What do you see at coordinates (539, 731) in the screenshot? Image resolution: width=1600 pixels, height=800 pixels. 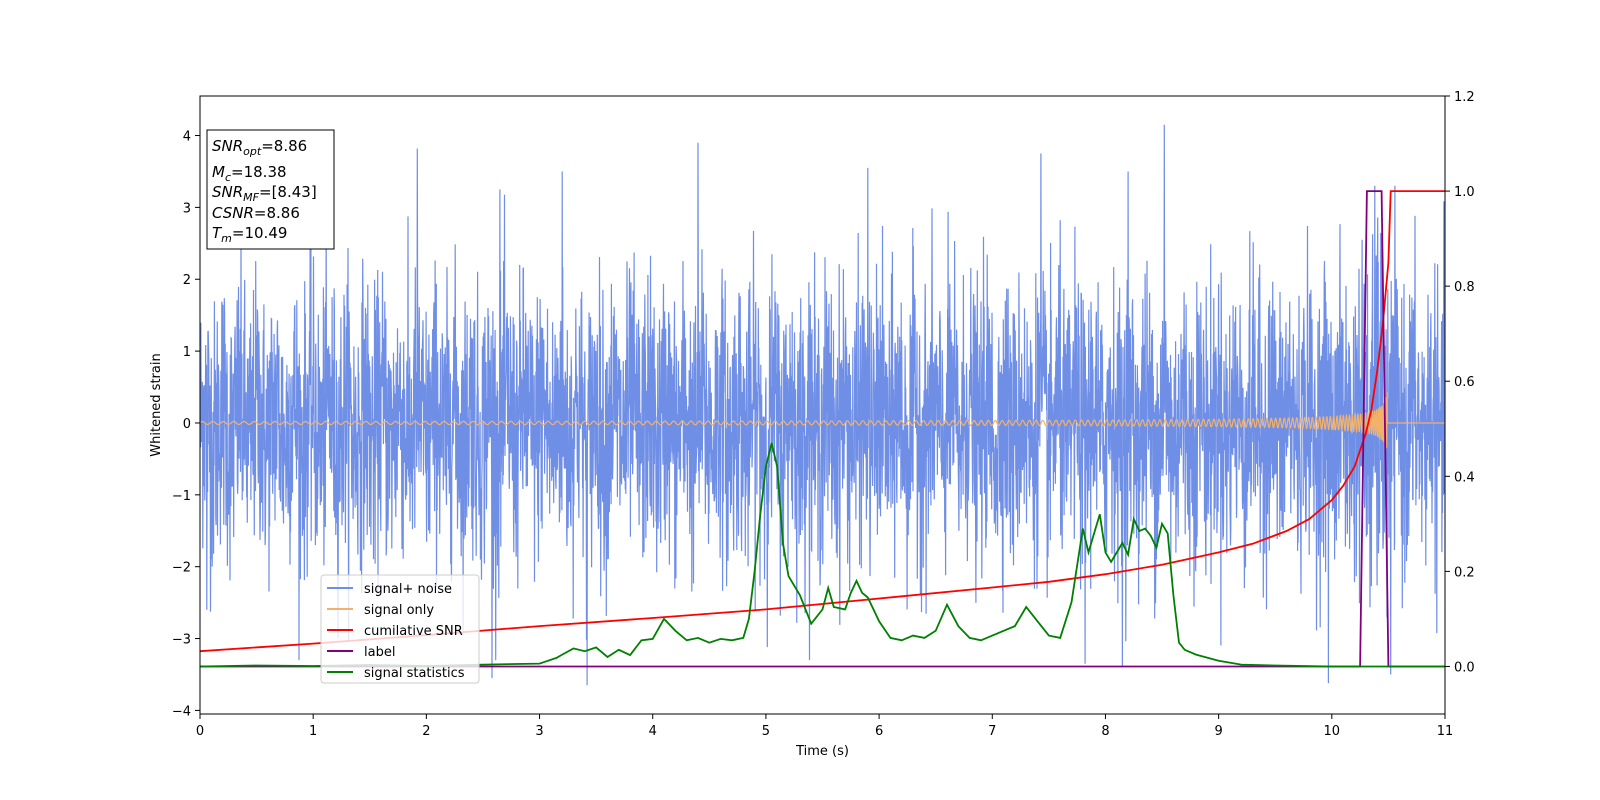 I see `x-tick-label: 3` at bounding box center [539, 731].